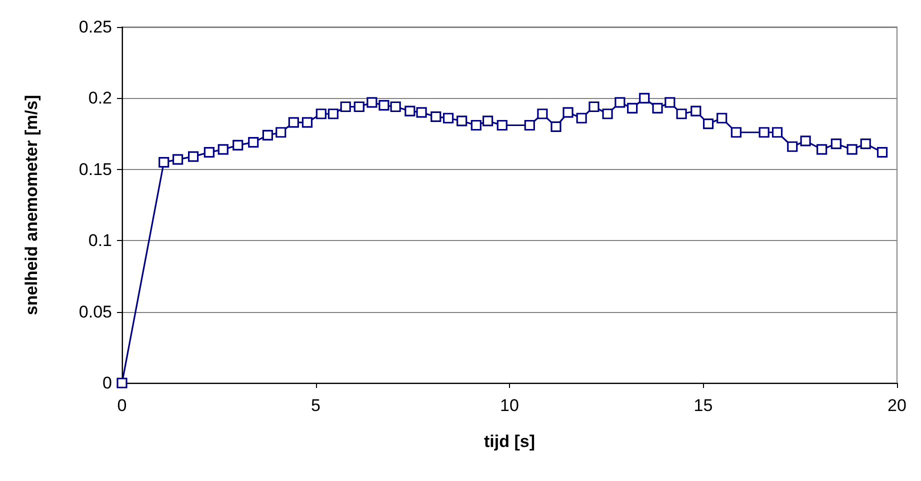 This screenshot has width=921, height=481. I want to click on y-tick-label: 0.25, so click(95, 27).